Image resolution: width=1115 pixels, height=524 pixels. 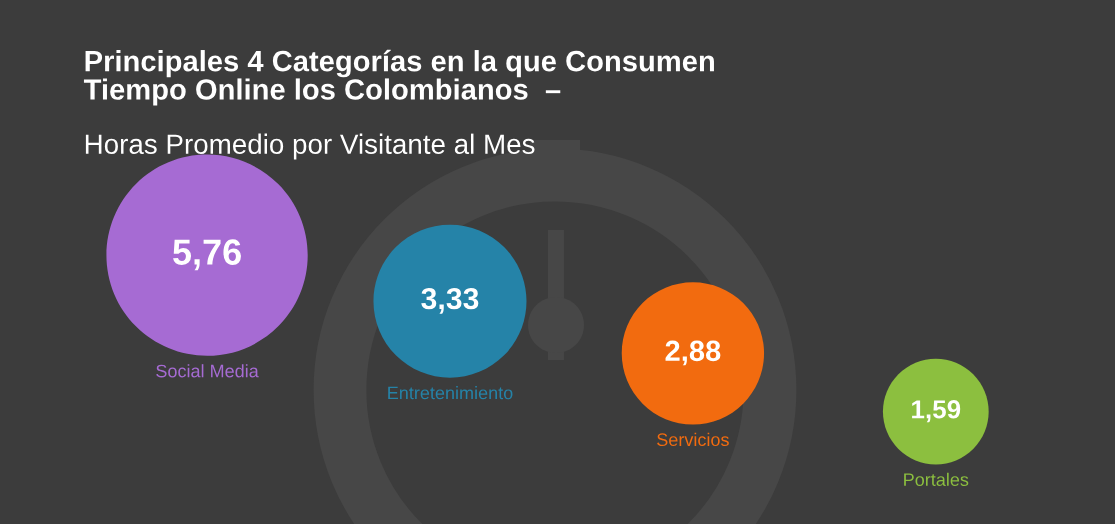 What do you see at coordinates (450, 393) in the screenshot?
I see `category-label: Entretenimiento` at bounding box center [450, 393].